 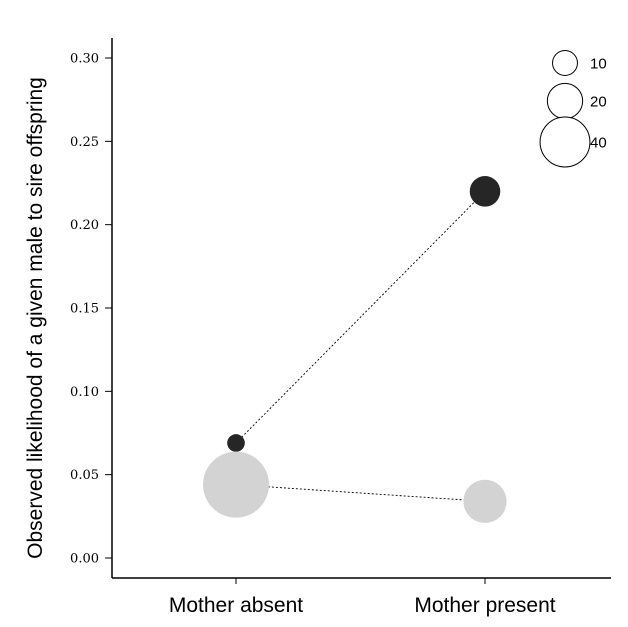 What do you see at coordinates (598, 64) in the screenshot?
I see `legend-size-label: 10` at bounding box center [598, 64].